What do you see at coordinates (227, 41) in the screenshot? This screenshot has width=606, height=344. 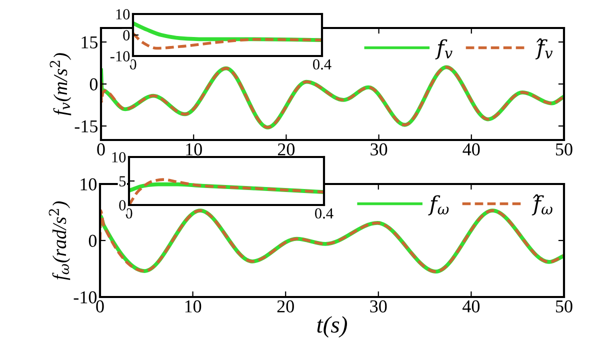 I see `line-series` at bounding box center [227, 41].